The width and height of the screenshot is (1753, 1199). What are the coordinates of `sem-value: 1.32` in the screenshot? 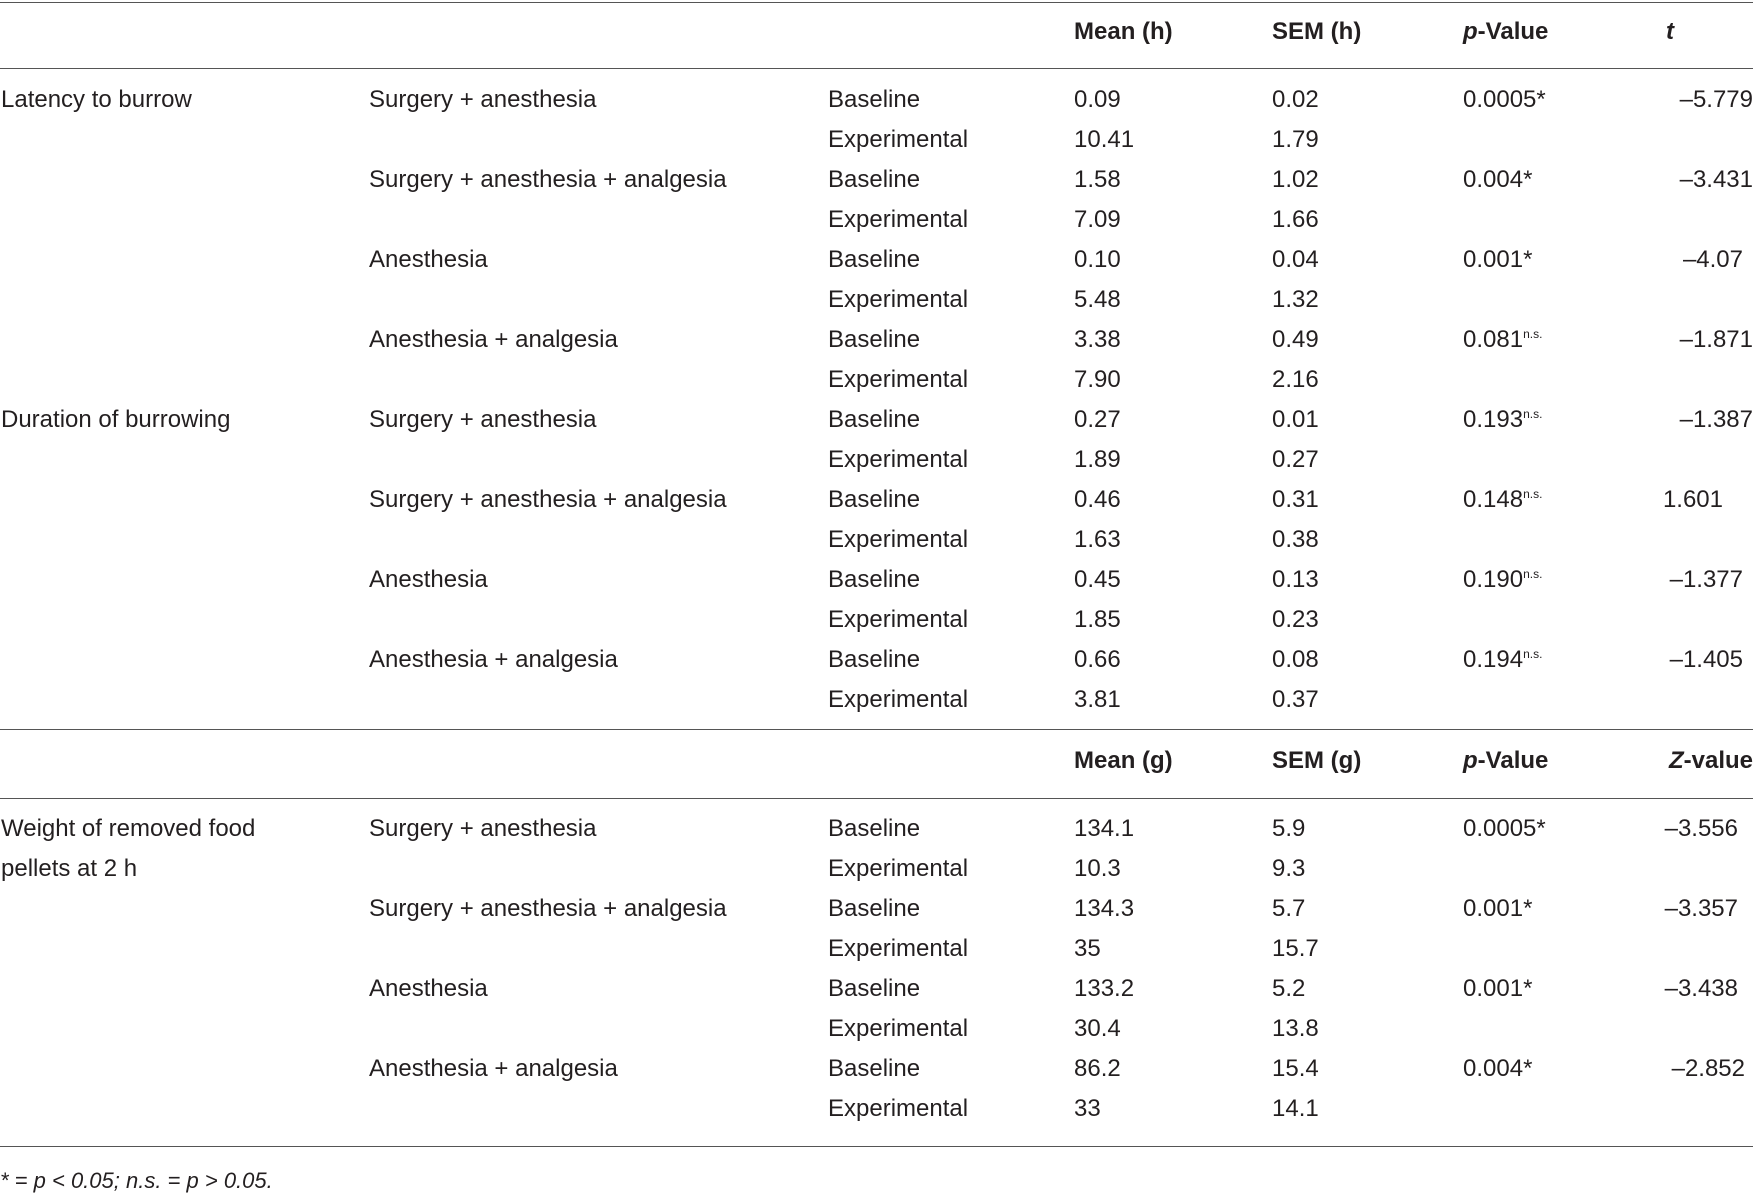 It's located at (1295, 299).